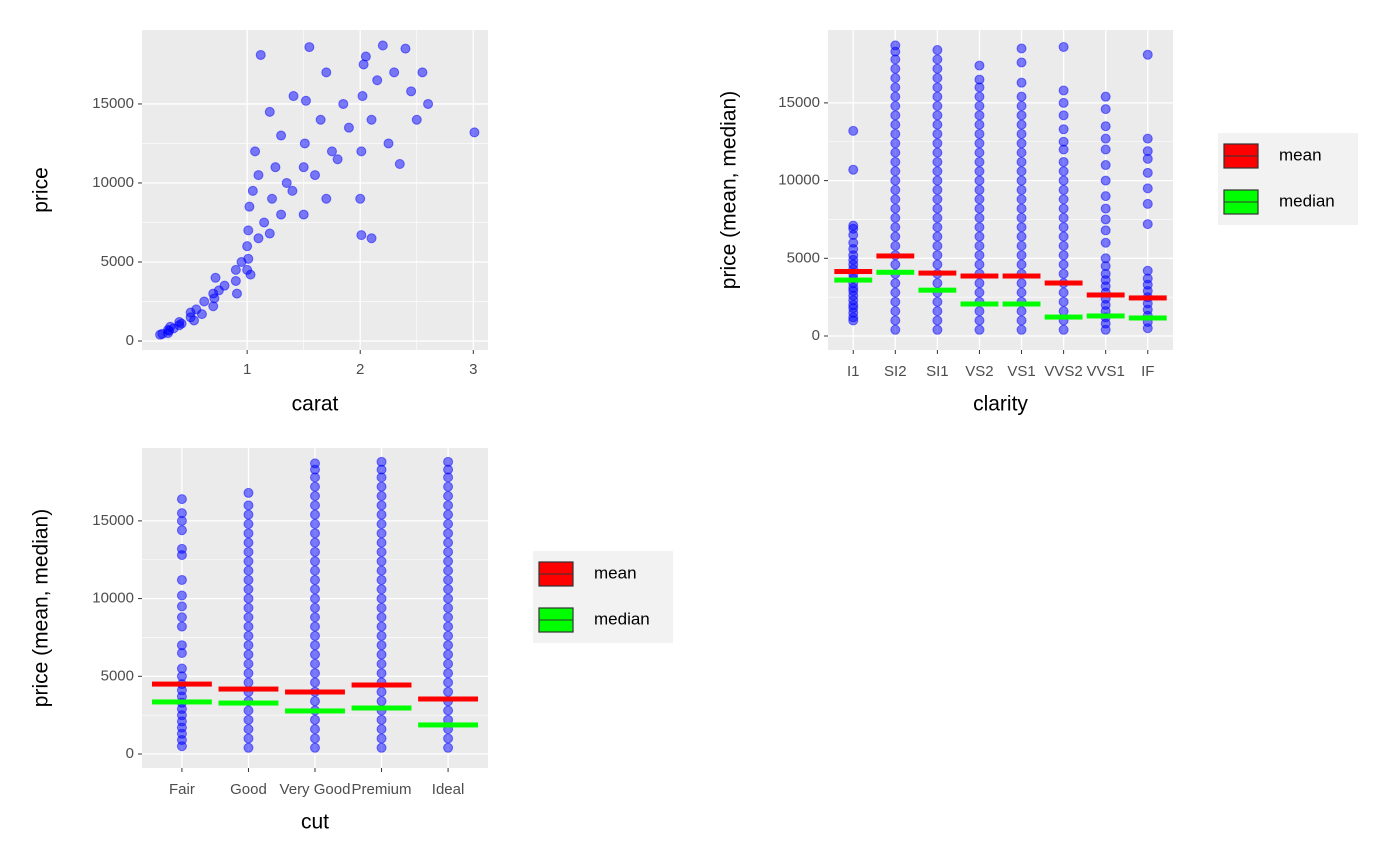 This screenshot has width=1400, height=866. I want to click on y-tick-label: 10000, so click(799, 180).